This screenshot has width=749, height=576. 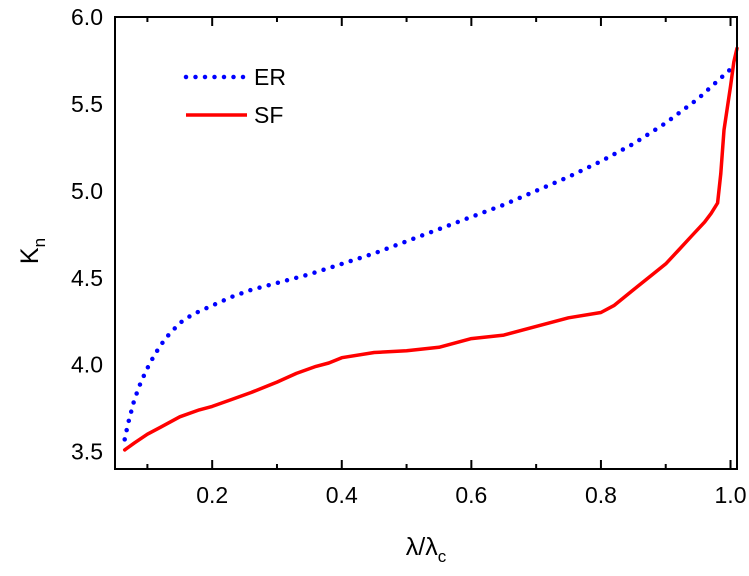 What do you see at coordinates (87, 17) in the screenshot?
I see `y-tick-label: 6.0` at bounding box center [87, 17].